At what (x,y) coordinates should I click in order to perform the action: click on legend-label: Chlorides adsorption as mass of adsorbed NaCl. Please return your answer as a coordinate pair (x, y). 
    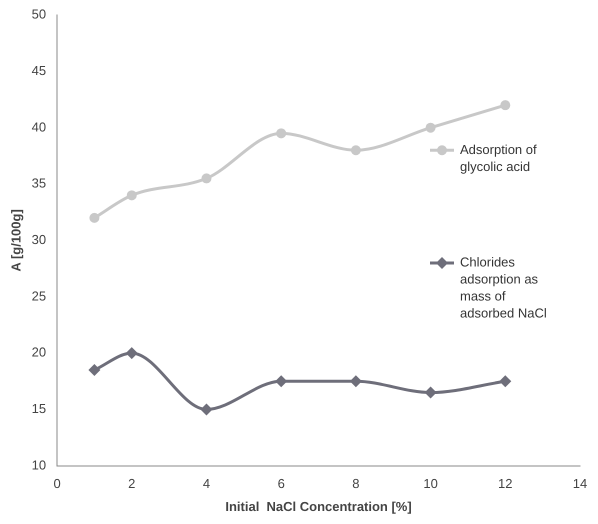
    Looking at the image, I should click on (503, 287).